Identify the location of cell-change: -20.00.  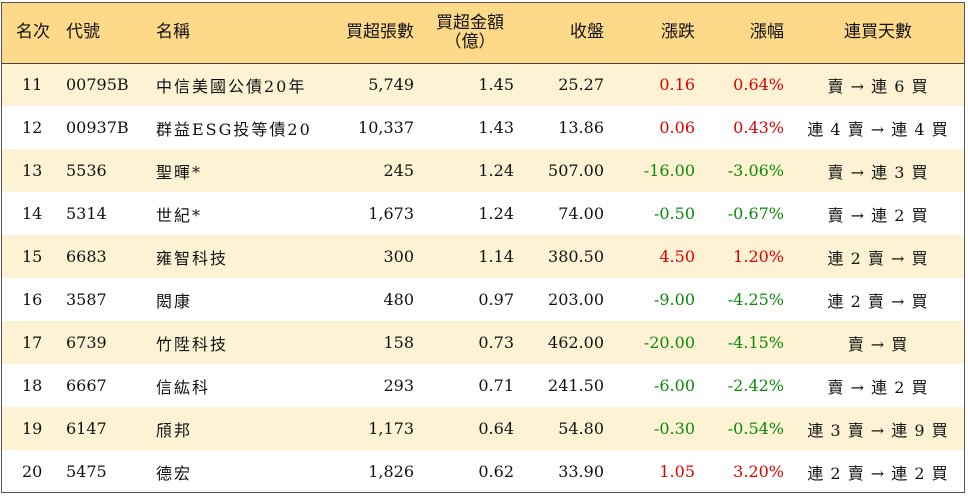
(669, 342).